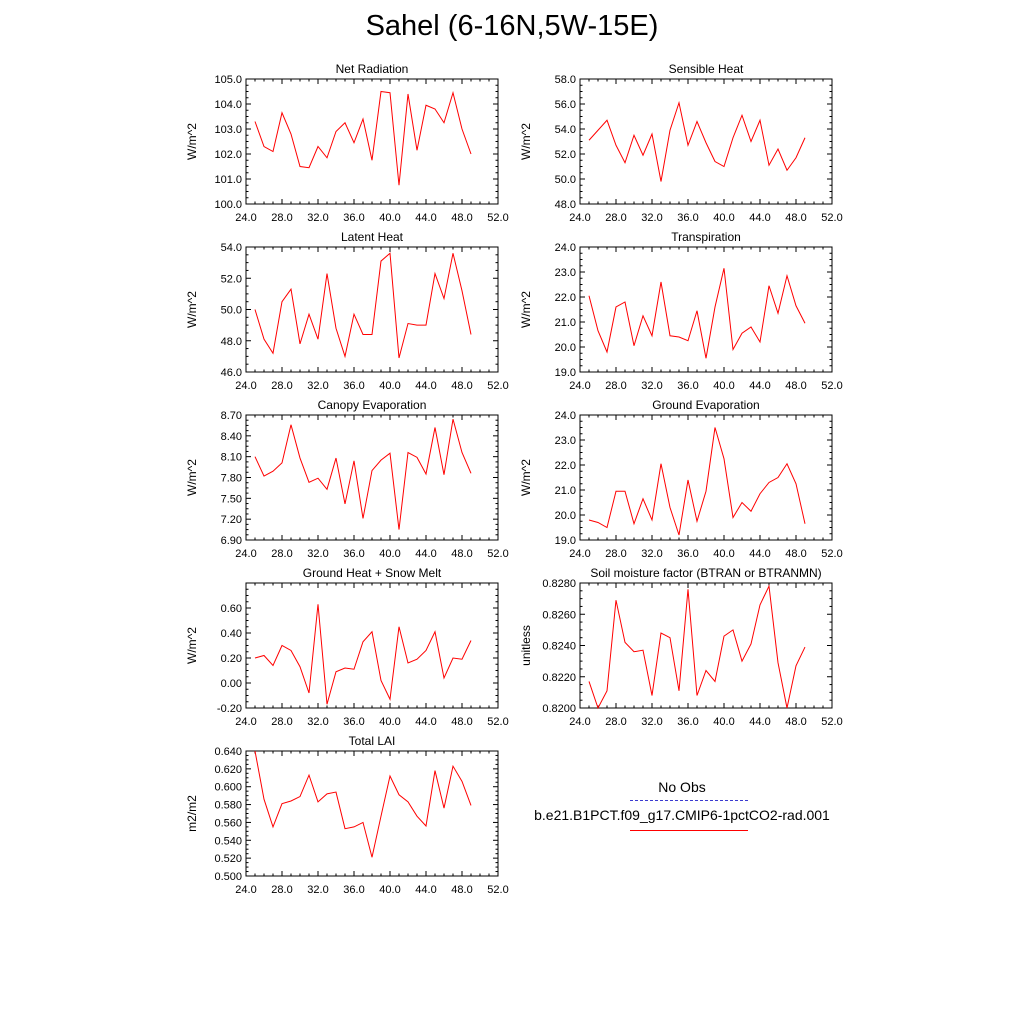  Describe the element at coordinates (565, 205) in the screenshot. I see `y-tick-label: 48.0` at that location.